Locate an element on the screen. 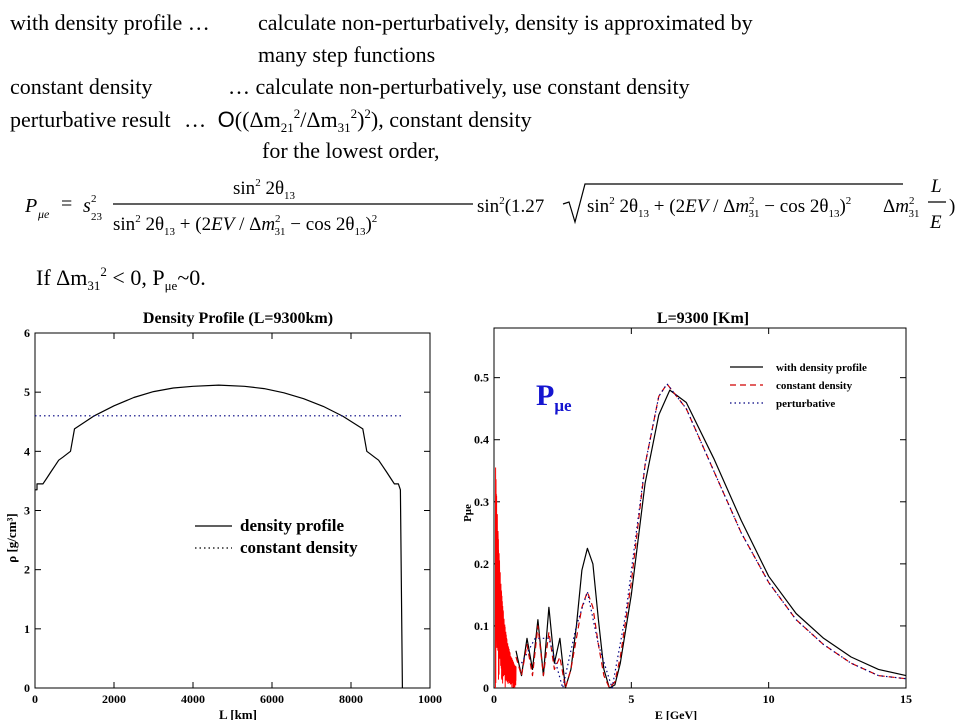  legend-label-perturbative: perturbative is located at coordinates (805, 404).